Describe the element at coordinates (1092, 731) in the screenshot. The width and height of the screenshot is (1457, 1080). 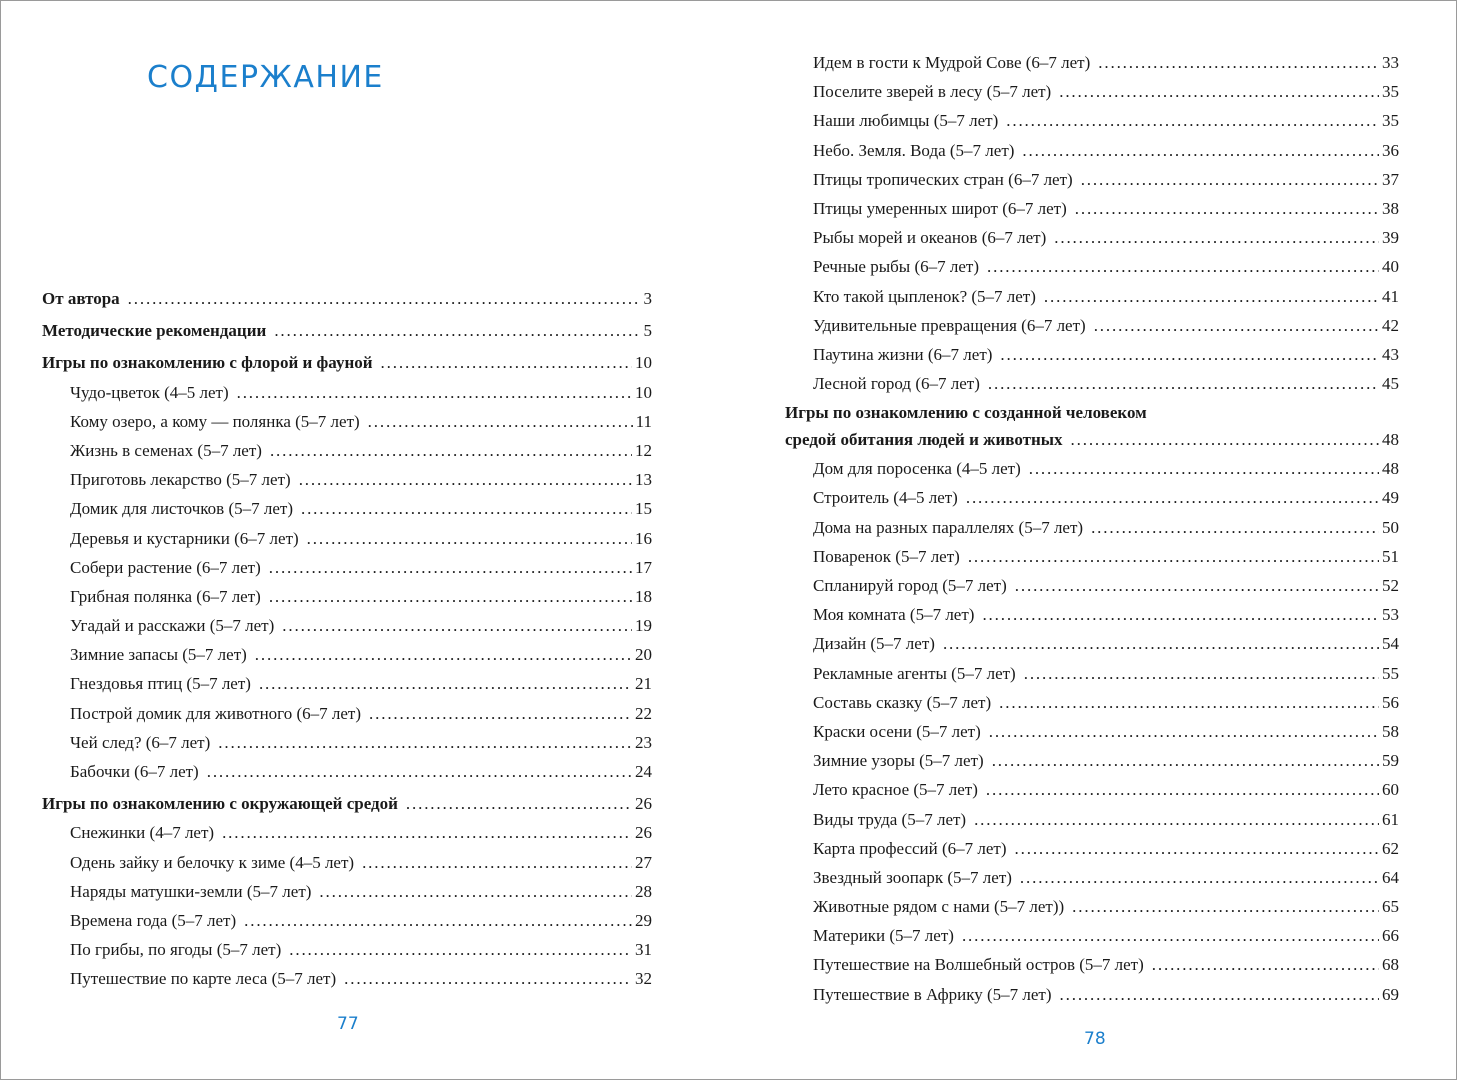
I see `toc-entry: Краски осени (5–7 лет) 58` at that location.